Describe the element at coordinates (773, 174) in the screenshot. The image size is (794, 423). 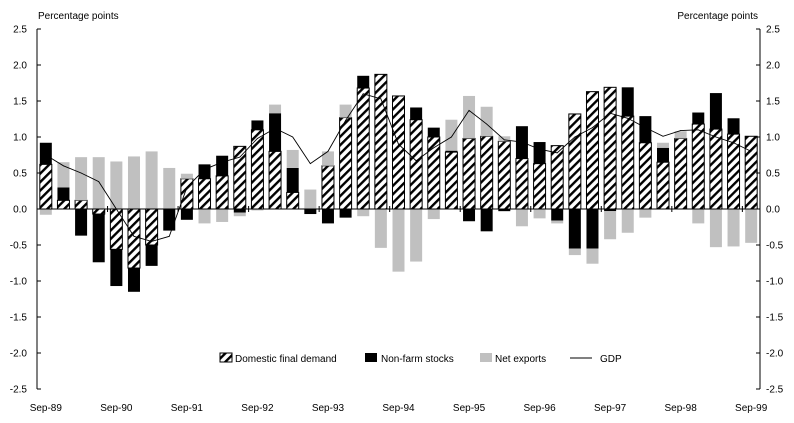
I see `right-y-tick-label: 0.5` at that location.